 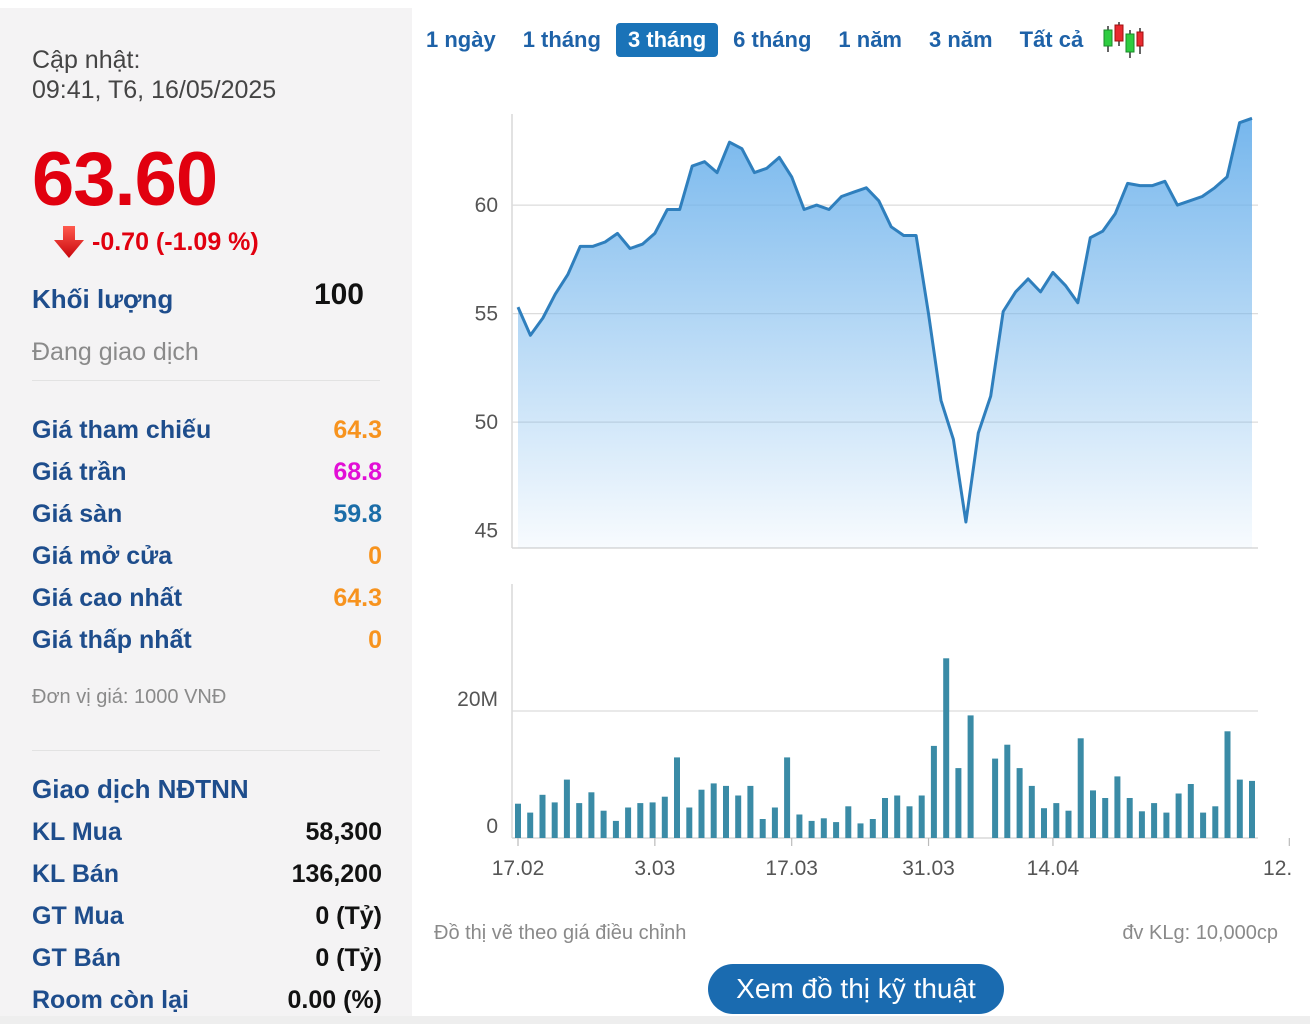 What do you see at coordinates (856, 989) in the screenshot?
I see `technical-chart-button: Xem đồ thị kỹ thuật` at bounding box center [856, 989].